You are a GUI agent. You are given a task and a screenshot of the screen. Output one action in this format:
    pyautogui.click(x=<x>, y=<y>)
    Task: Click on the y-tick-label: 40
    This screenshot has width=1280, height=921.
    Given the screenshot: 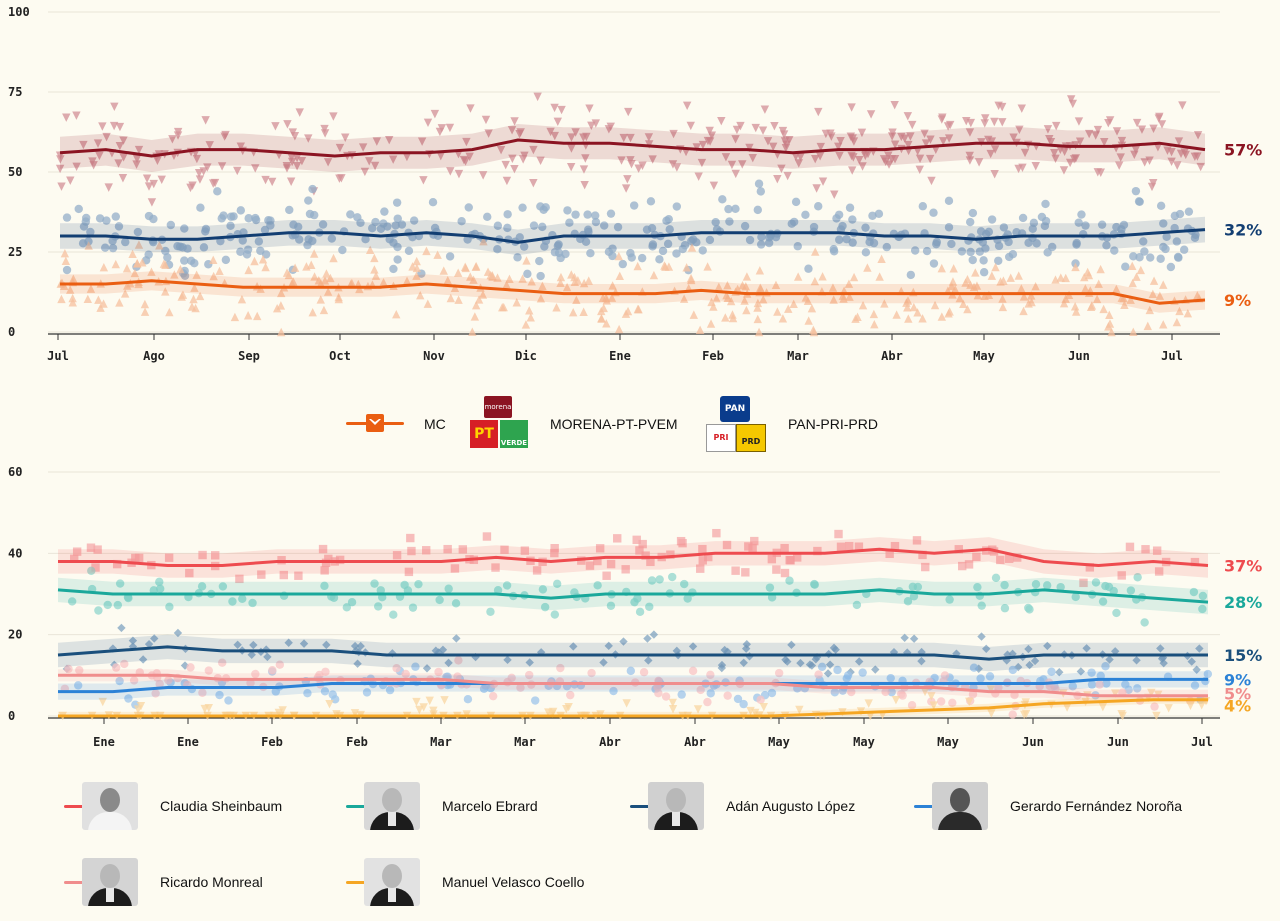 What is the action you would take?
    pyautogui.click(x=15, y=553)
    